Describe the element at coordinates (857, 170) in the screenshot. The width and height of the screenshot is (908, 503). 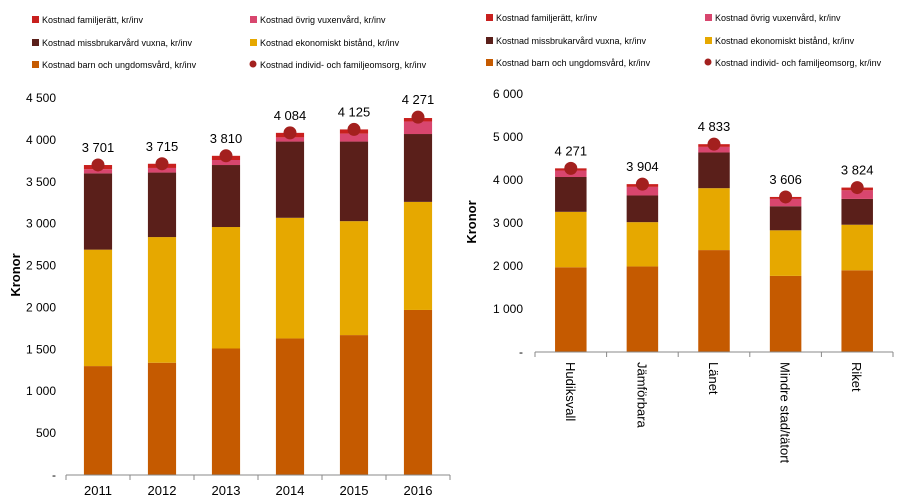
I see `total-label: 3 824` at that location.